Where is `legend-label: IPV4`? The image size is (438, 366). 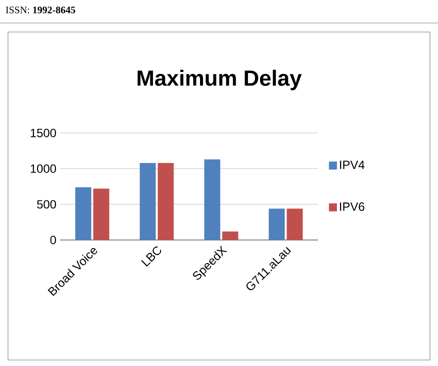 legend-label: IPV4 is located at coordinates (352, 164).